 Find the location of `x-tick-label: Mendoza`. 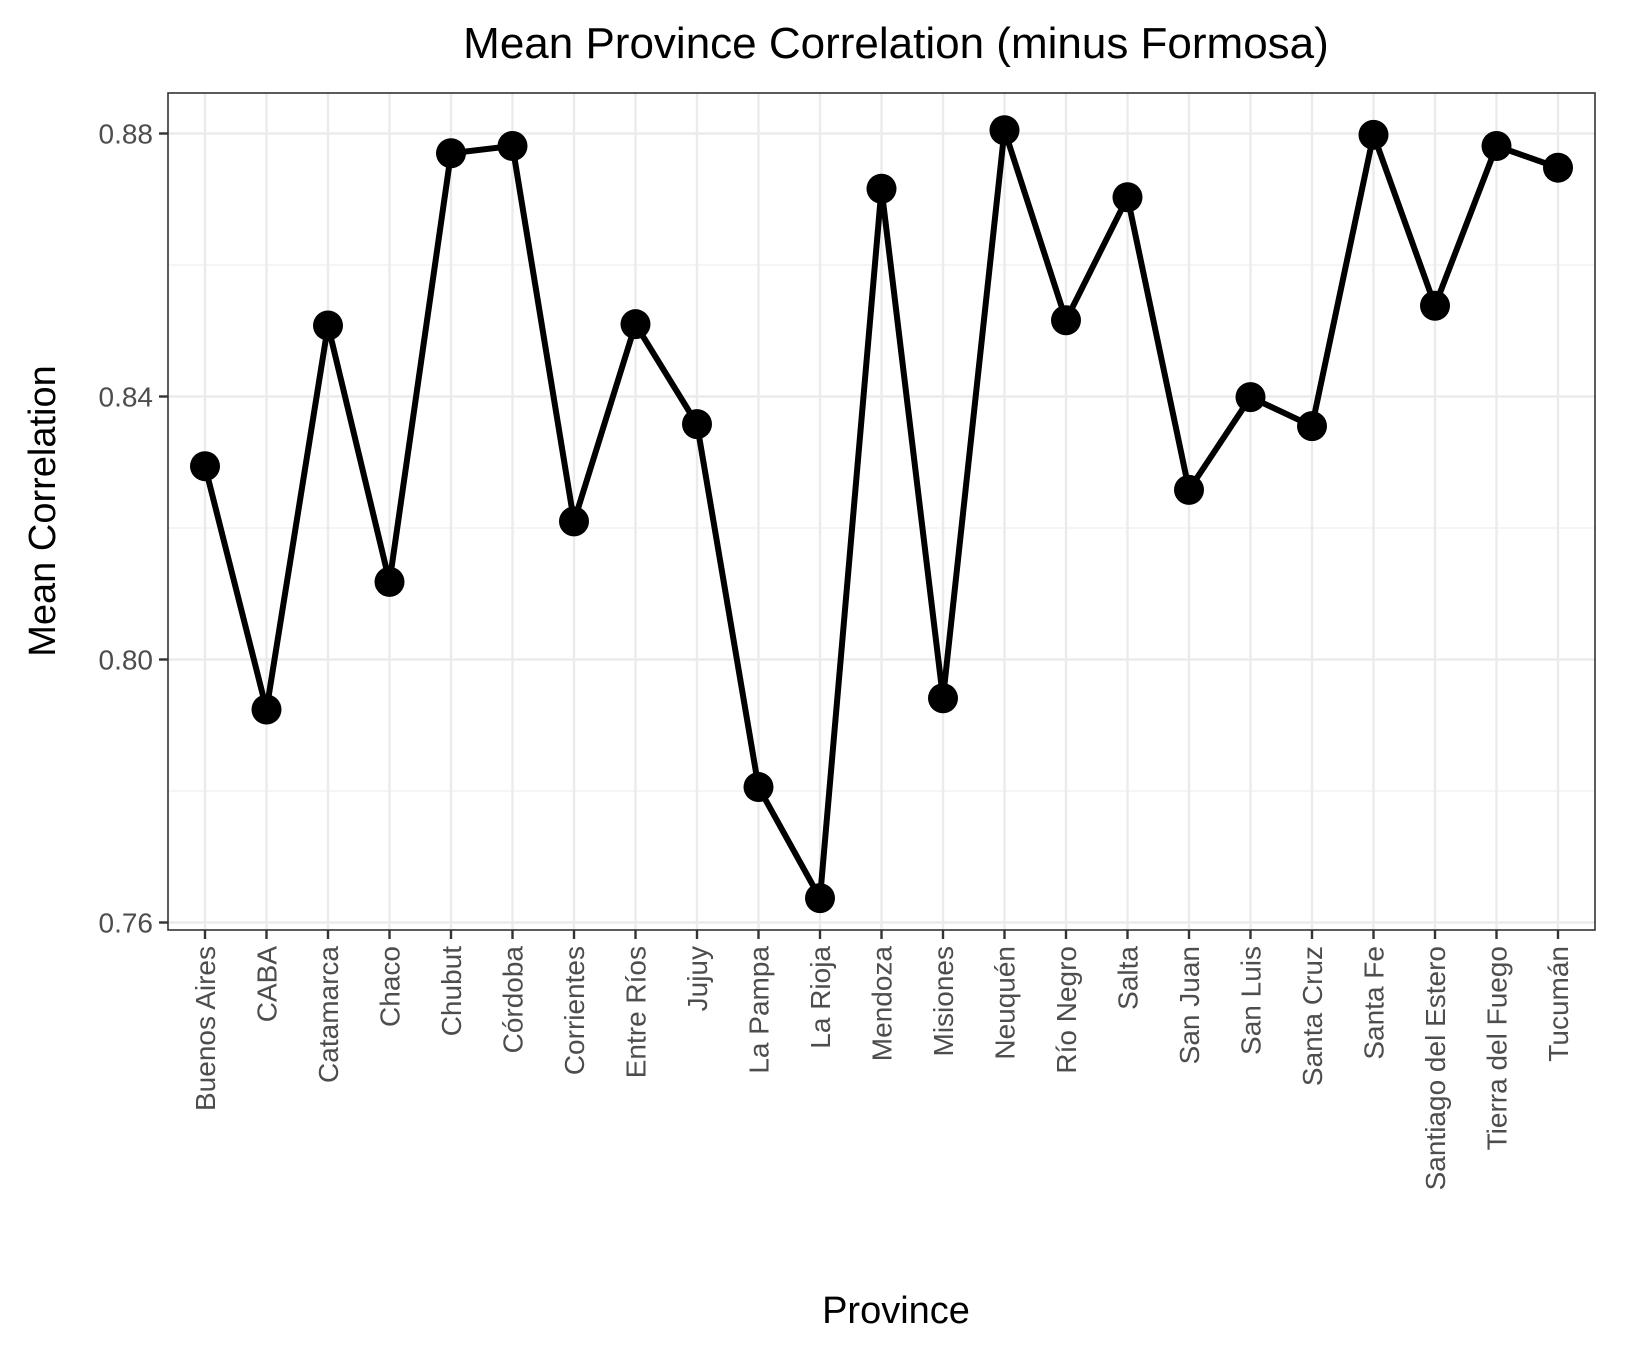

x-tick-label: Mendoza is located at coordinates (882, 1004).